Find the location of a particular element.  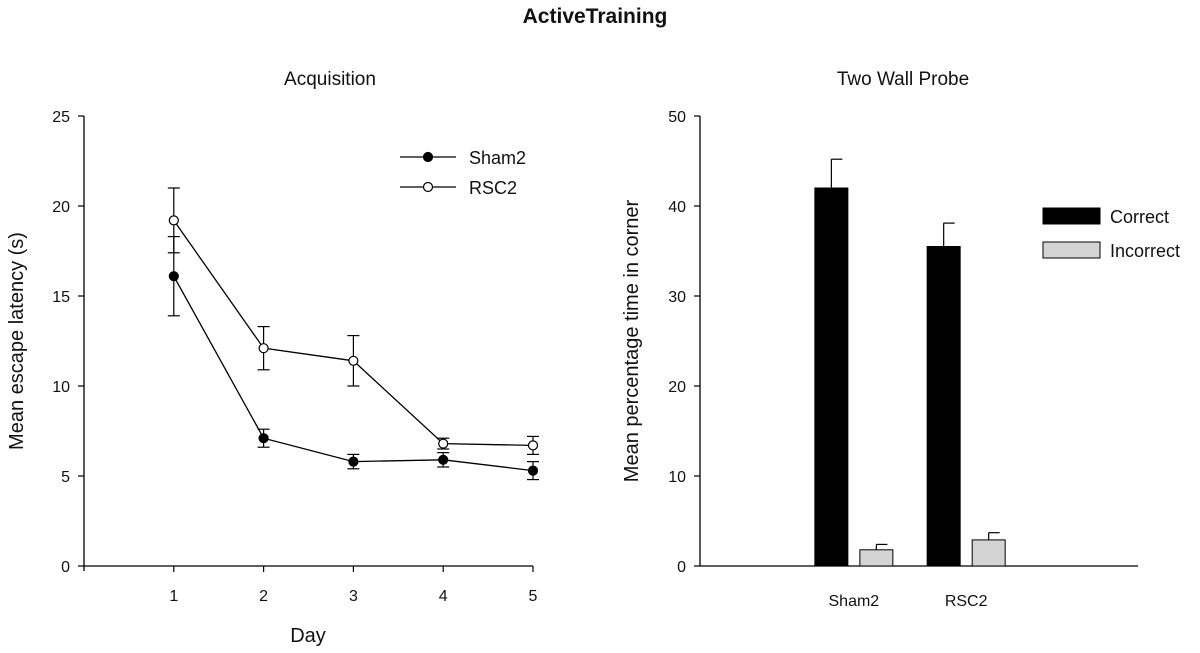

probe-y-tick-label: 0 is located at coordinates (681, 567).